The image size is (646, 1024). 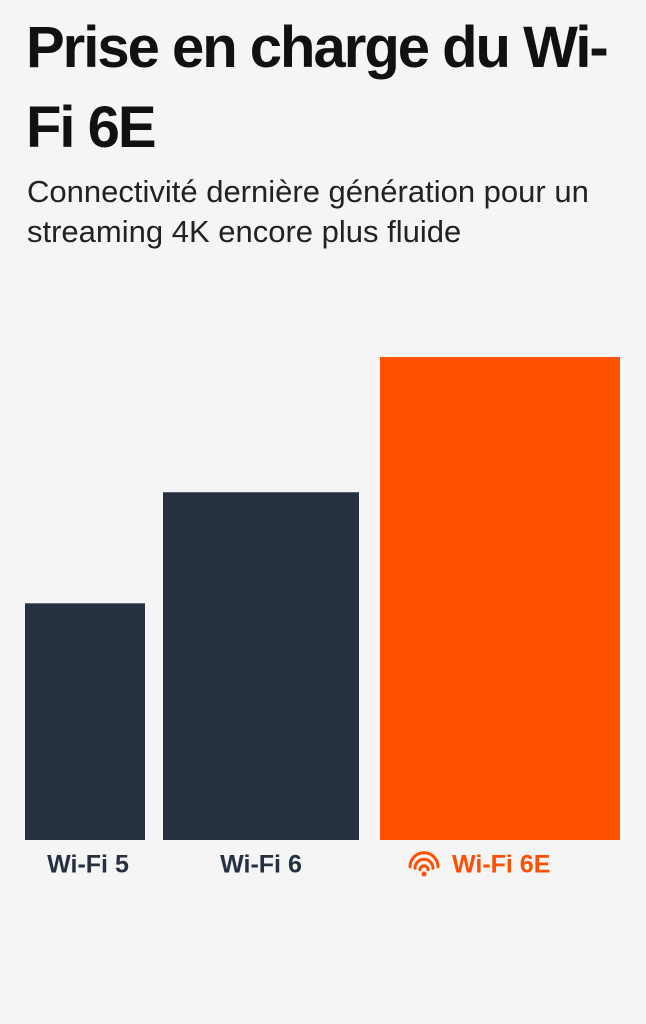 What do you see at coordinates (501, 865) in the screenshot?
I see `x-tick-label: Wi-Fi 6E` at bounding box center [501, 865].